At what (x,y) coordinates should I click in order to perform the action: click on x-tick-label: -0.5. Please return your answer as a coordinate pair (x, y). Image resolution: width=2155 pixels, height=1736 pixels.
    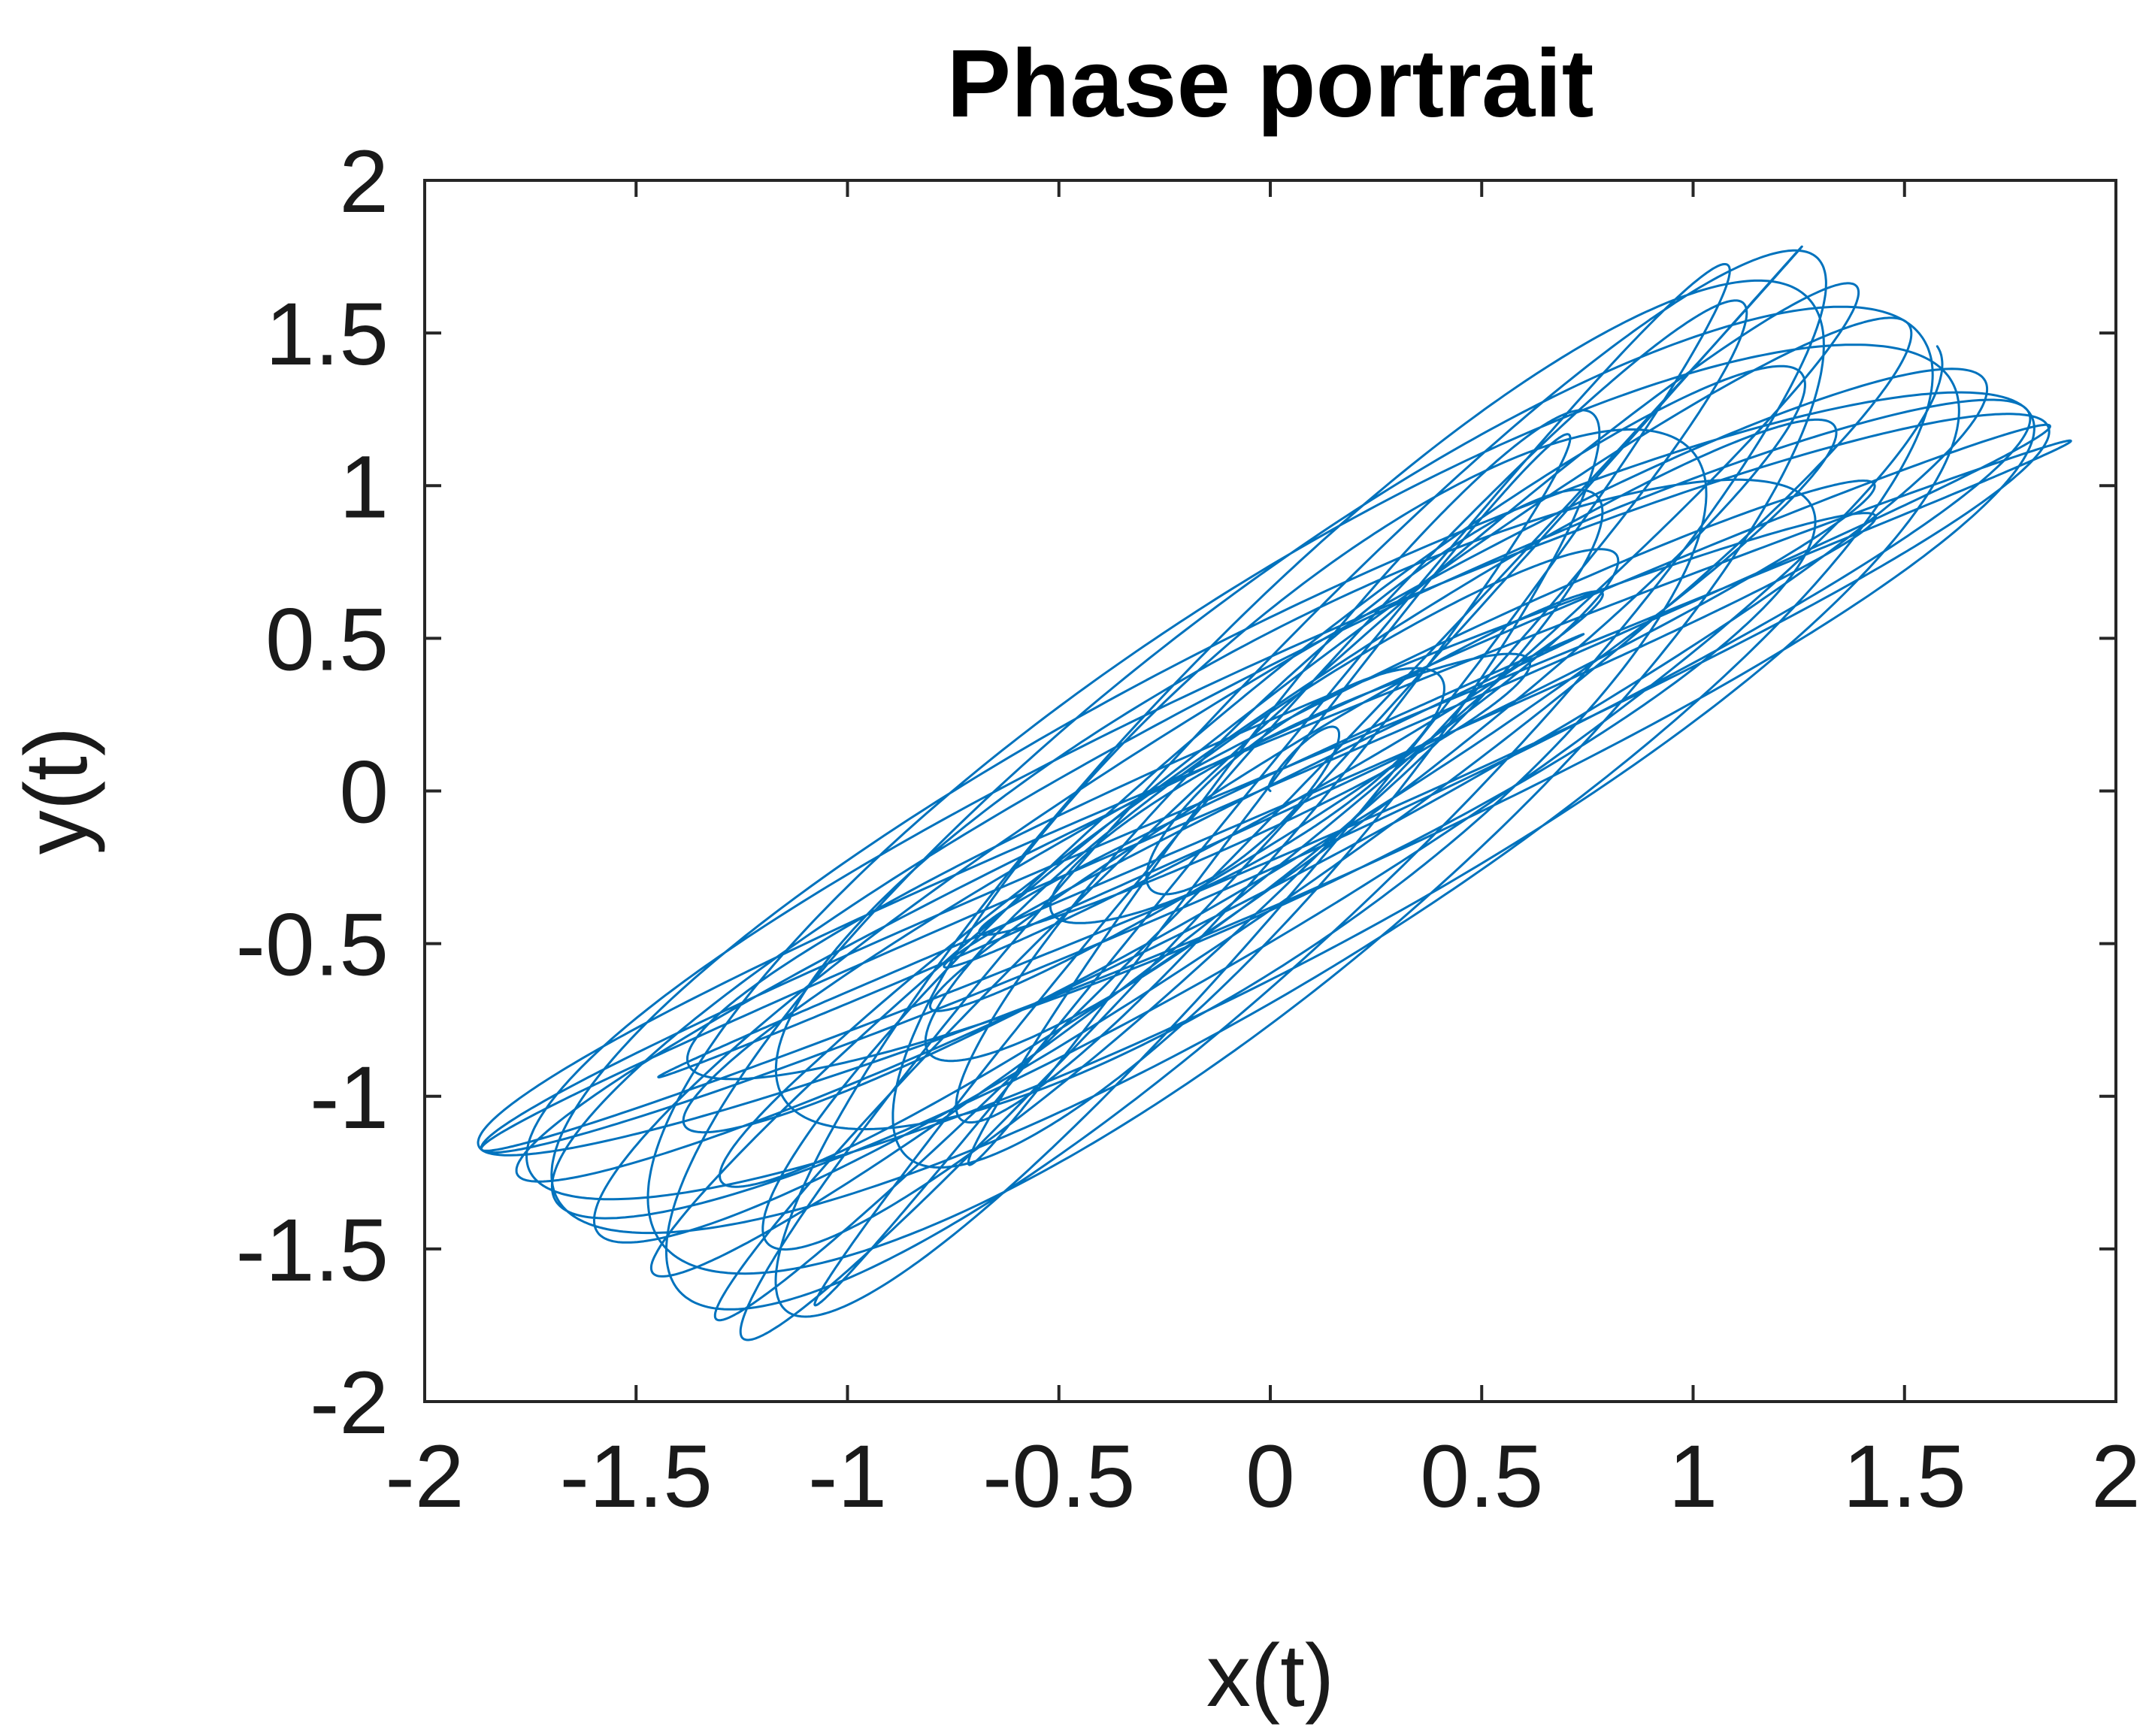
    Looking at the image, I should click on (1059, 1476).